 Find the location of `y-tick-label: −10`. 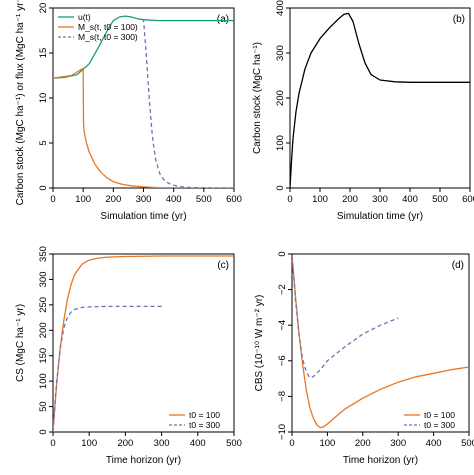

y-tick-label: −10 is located at coordinates (282, 432).